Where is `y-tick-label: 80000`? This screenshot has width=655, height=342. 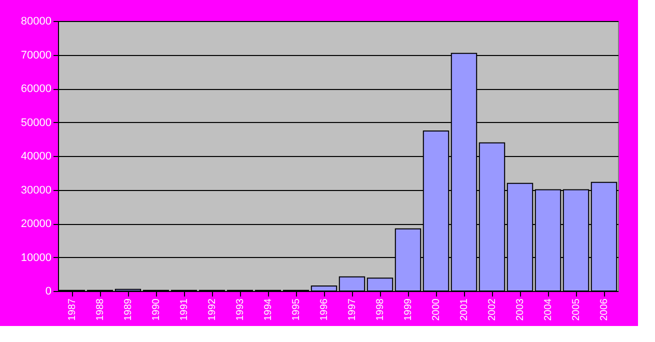
y-tick-label: 80000 is located at coordinates (36, 22).